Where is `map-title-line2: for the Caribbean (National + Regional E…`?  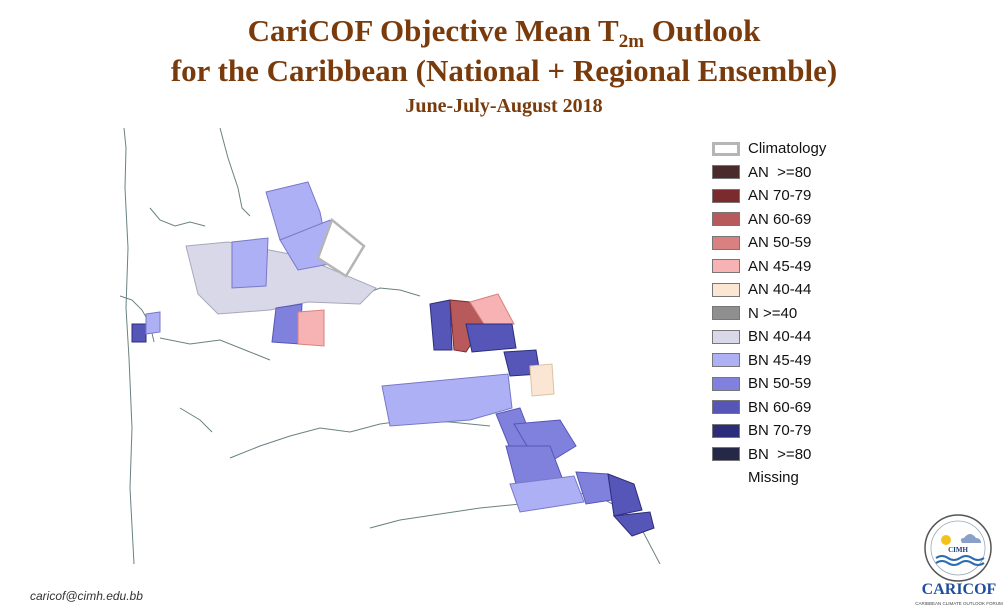 map-title-line2: for the Caribbean (National + Regional E… is located at coordinates (504, 70).